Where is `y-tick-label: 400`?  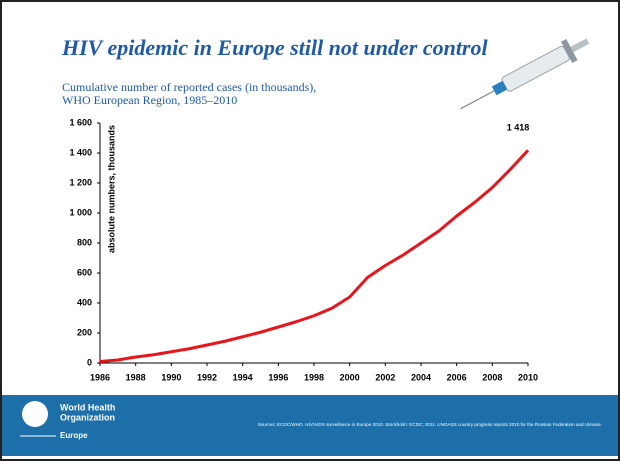
y-tick-label: 400 is located at coordinates (84, 302).